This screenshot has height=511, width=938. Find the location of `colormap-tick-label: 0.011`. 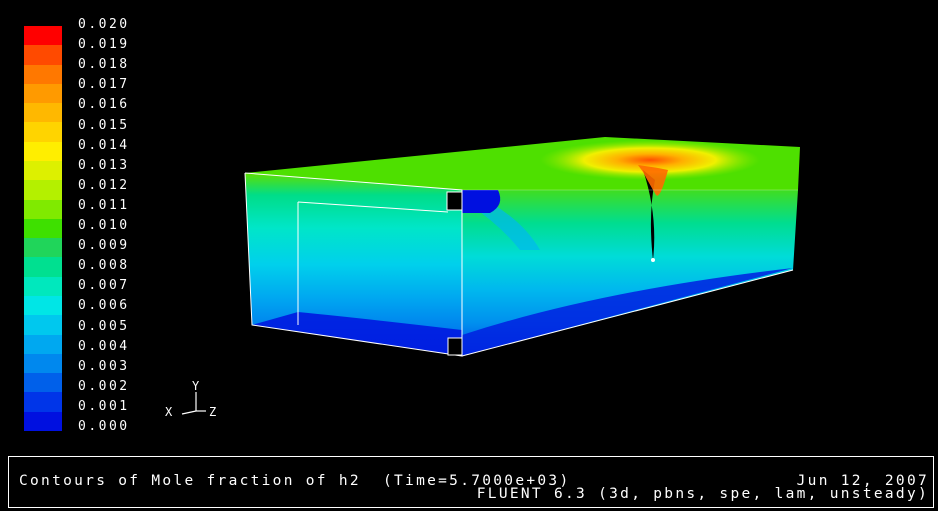

colormap-tick-label: 0.011 is located at coordinates (104, 205).